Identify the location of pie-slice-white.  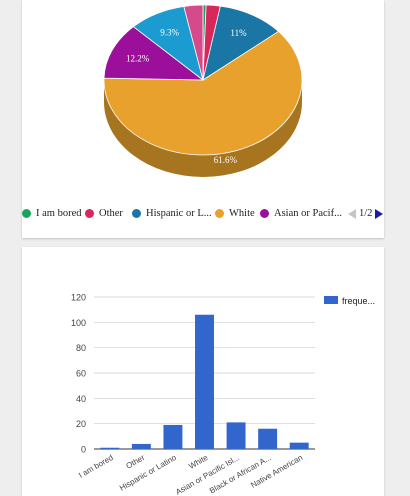
(203, 93).